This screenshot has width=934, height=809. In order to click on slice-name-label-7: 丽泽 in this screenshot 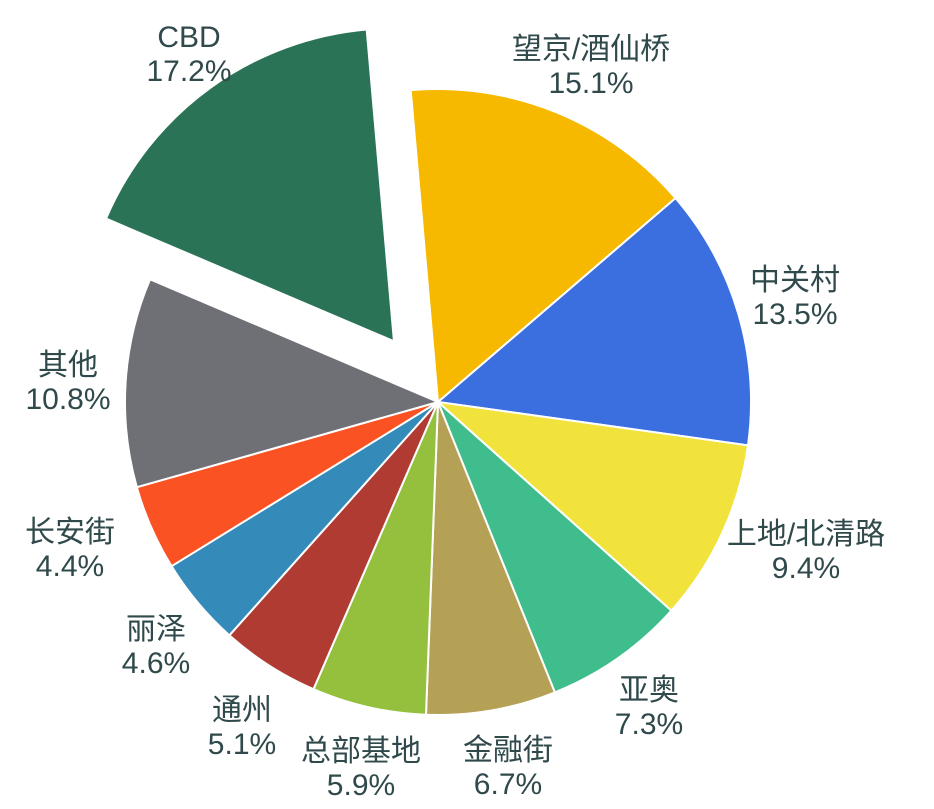, I will do `click(156, 629)`.